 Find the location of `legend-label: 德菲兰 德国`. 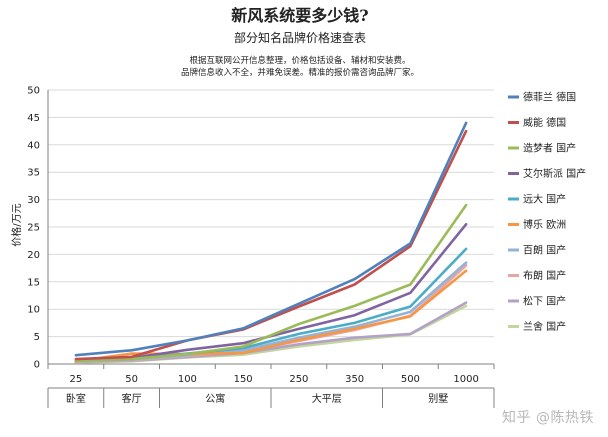

legend-label: 德菲兰 德国 is located at coordinates (549, 97).